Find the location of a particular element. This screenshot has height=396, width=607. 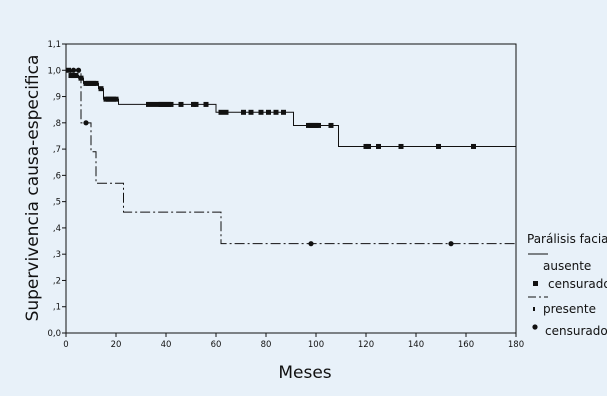

series-line-ausente is located at coordinates (291, 108).